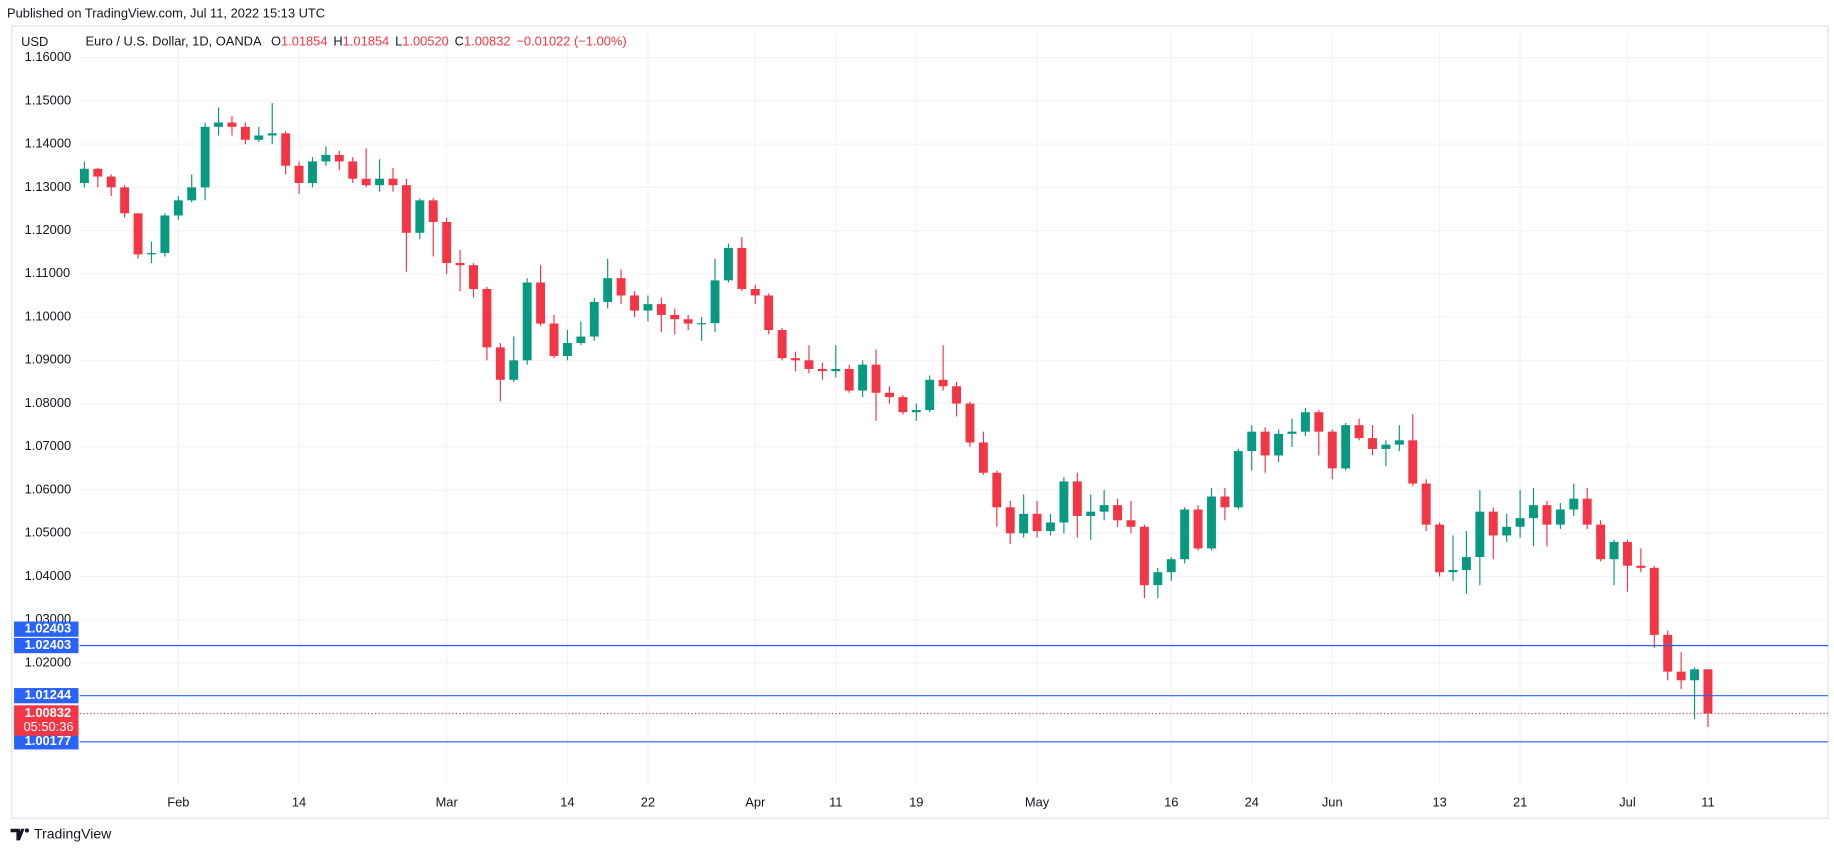  Describe the element at coordinates (48, 56) in the screenshot. I see `y-tick-label: 1.16000` at that location.